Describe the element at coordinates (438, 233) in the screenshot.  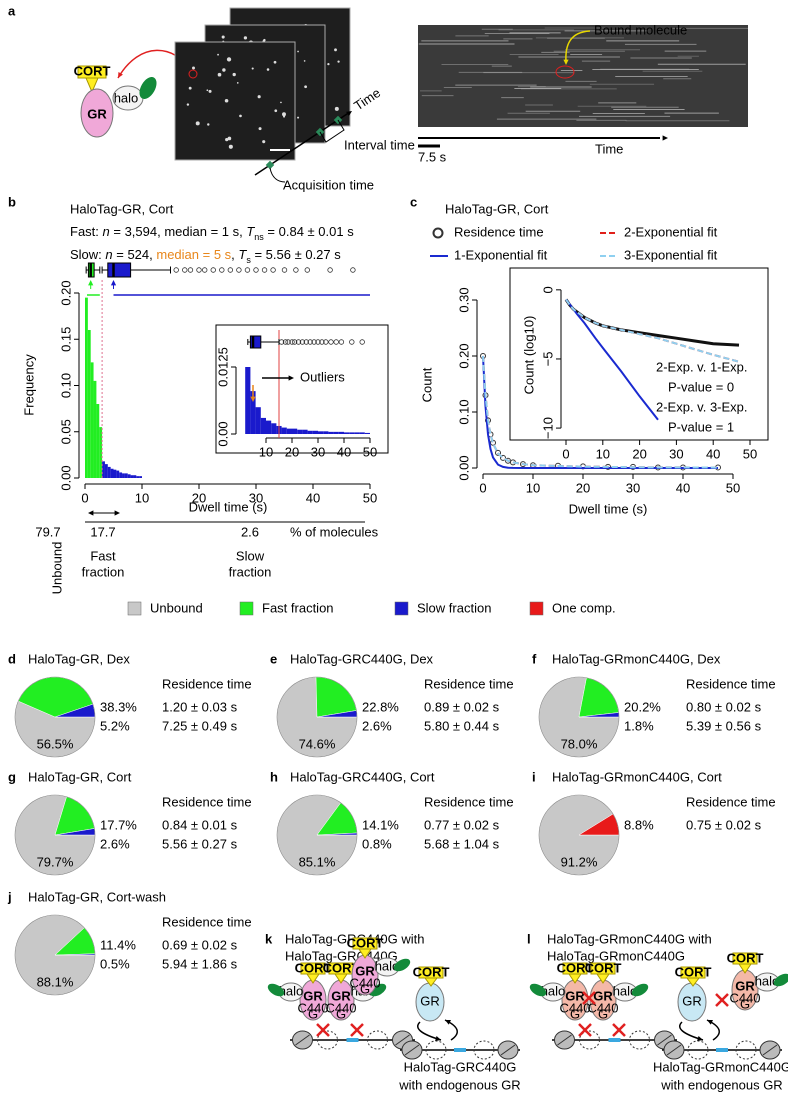
I see `legend-marker` at that location.